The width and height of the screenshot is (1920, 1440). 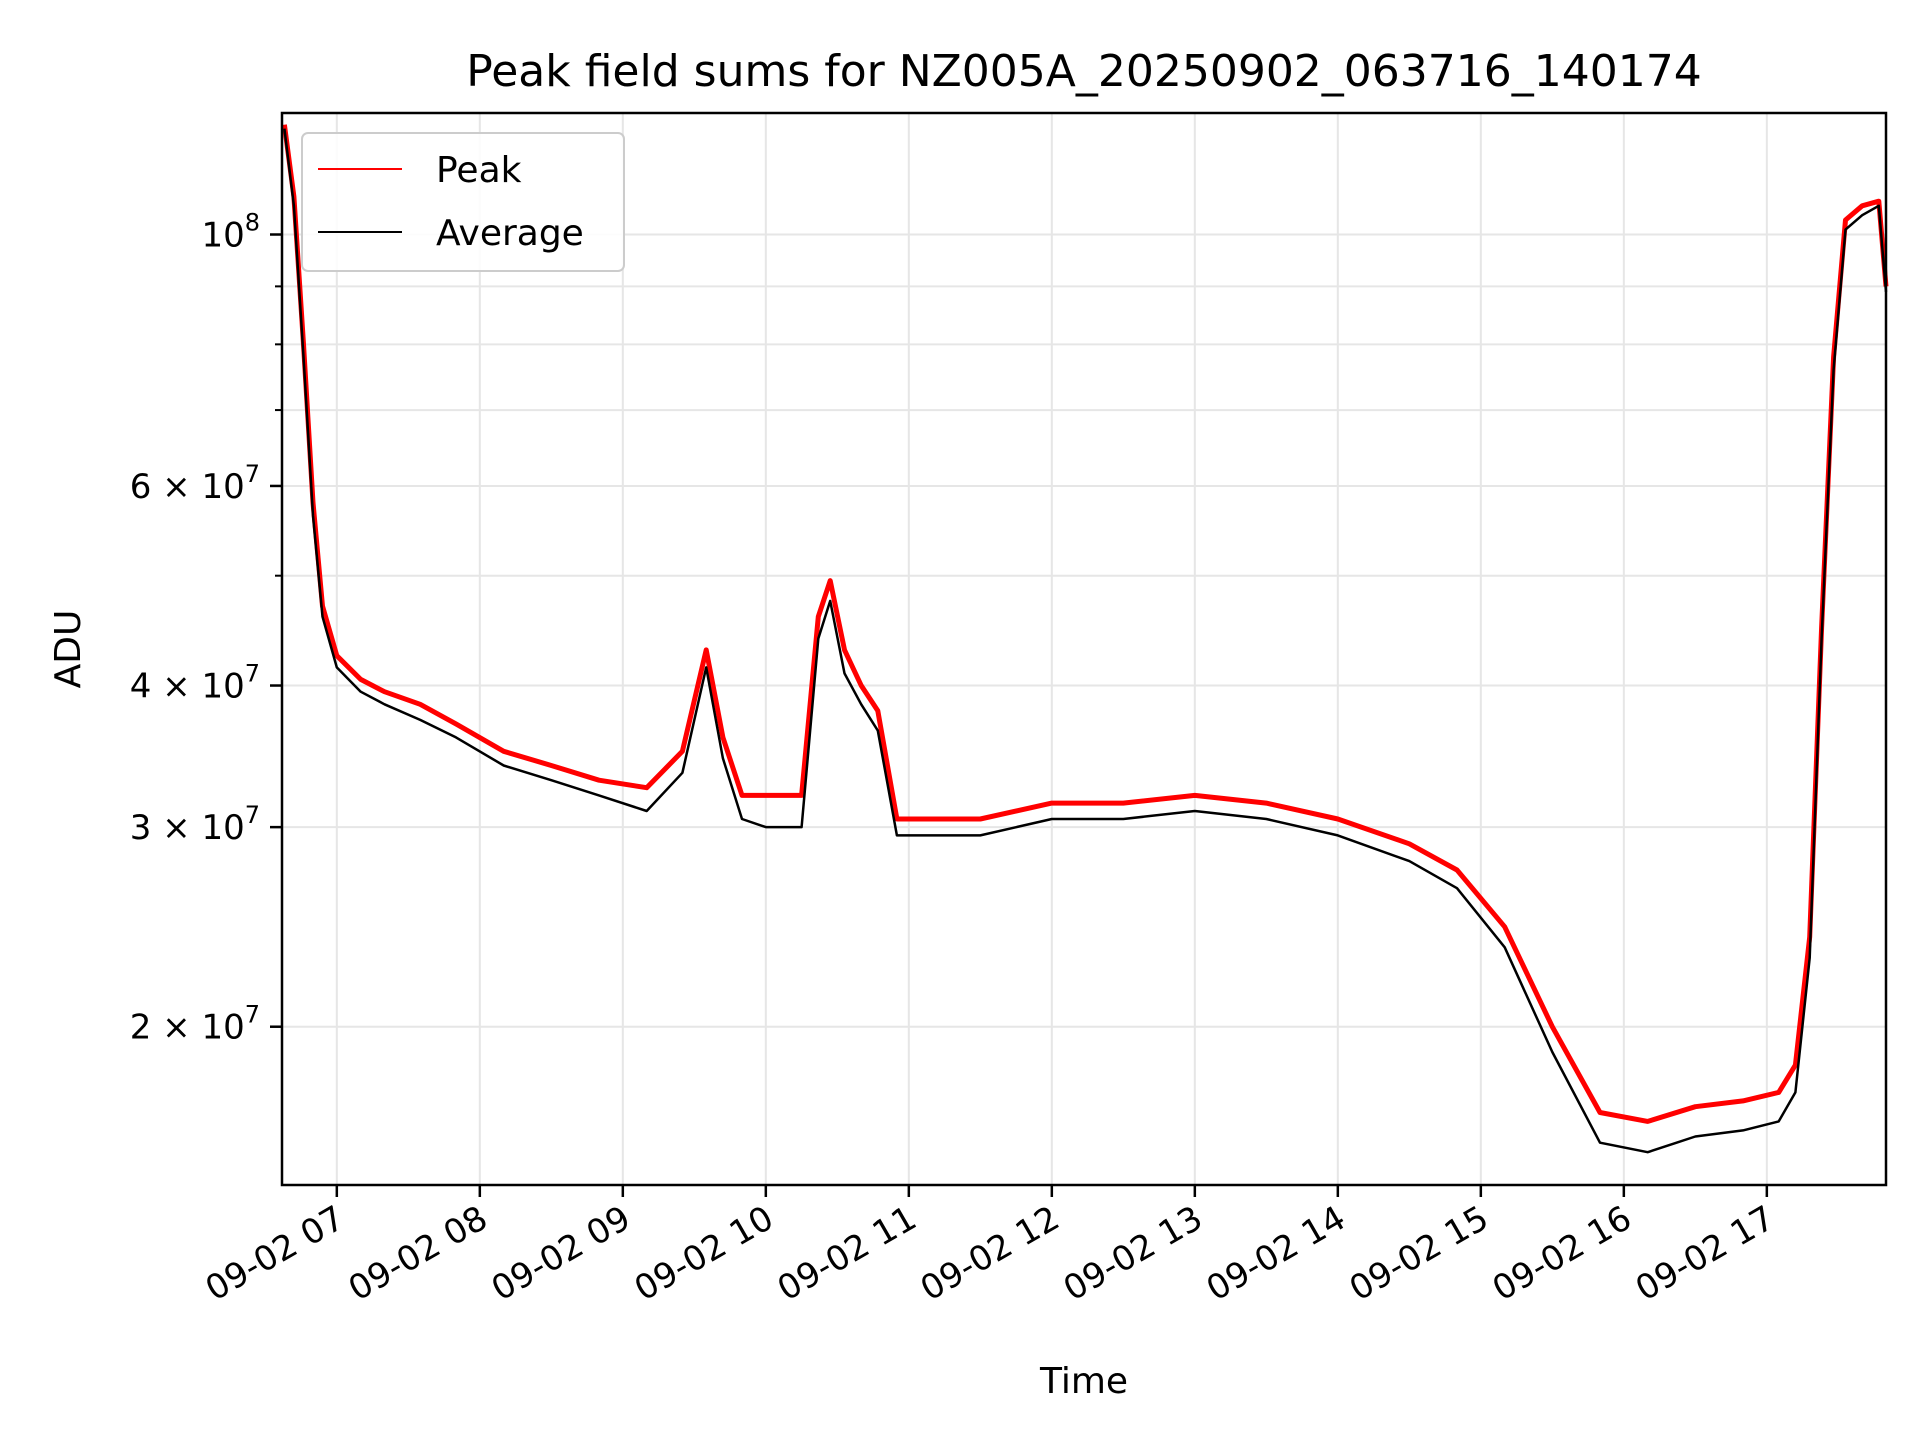 I want to click on legend-label-peak: Peak, so click(x=479, y=170).